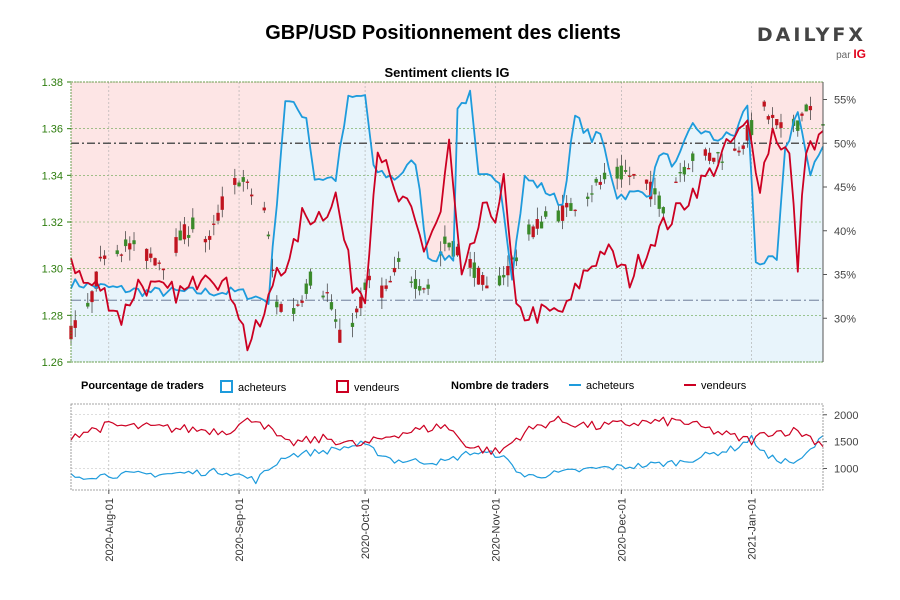 This screenshot has width=900, height=600. What do you see at coordinates (843, 55) in the screenshot?
I see `logo-par: par` at bounding box center [843, 55].